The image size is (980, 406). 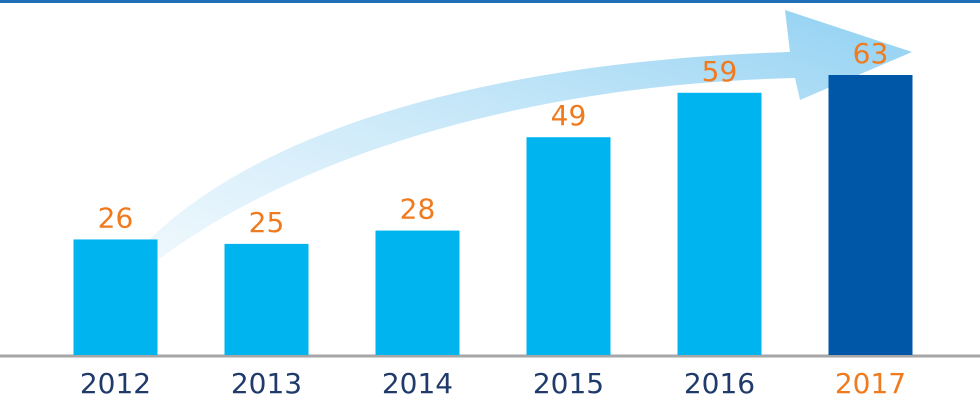 I want to click on top-border, so click(x=490, y=1).